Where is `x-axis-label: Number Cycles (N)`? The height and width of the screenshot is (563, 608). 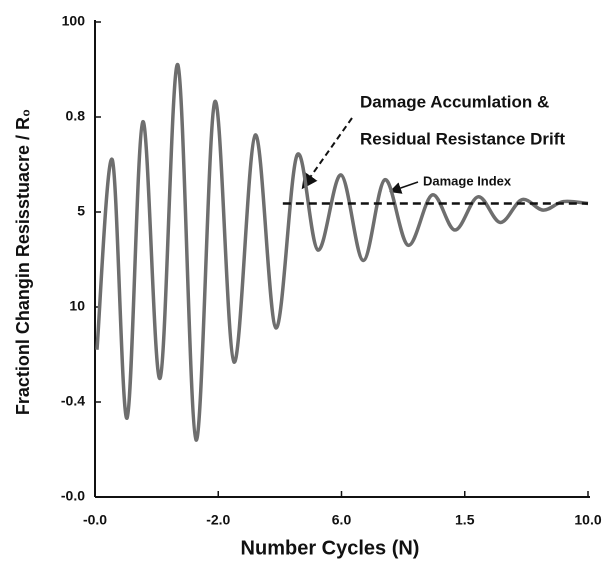 x-axis-label: Number Cycles (N) is located at coordinates (330, 548).